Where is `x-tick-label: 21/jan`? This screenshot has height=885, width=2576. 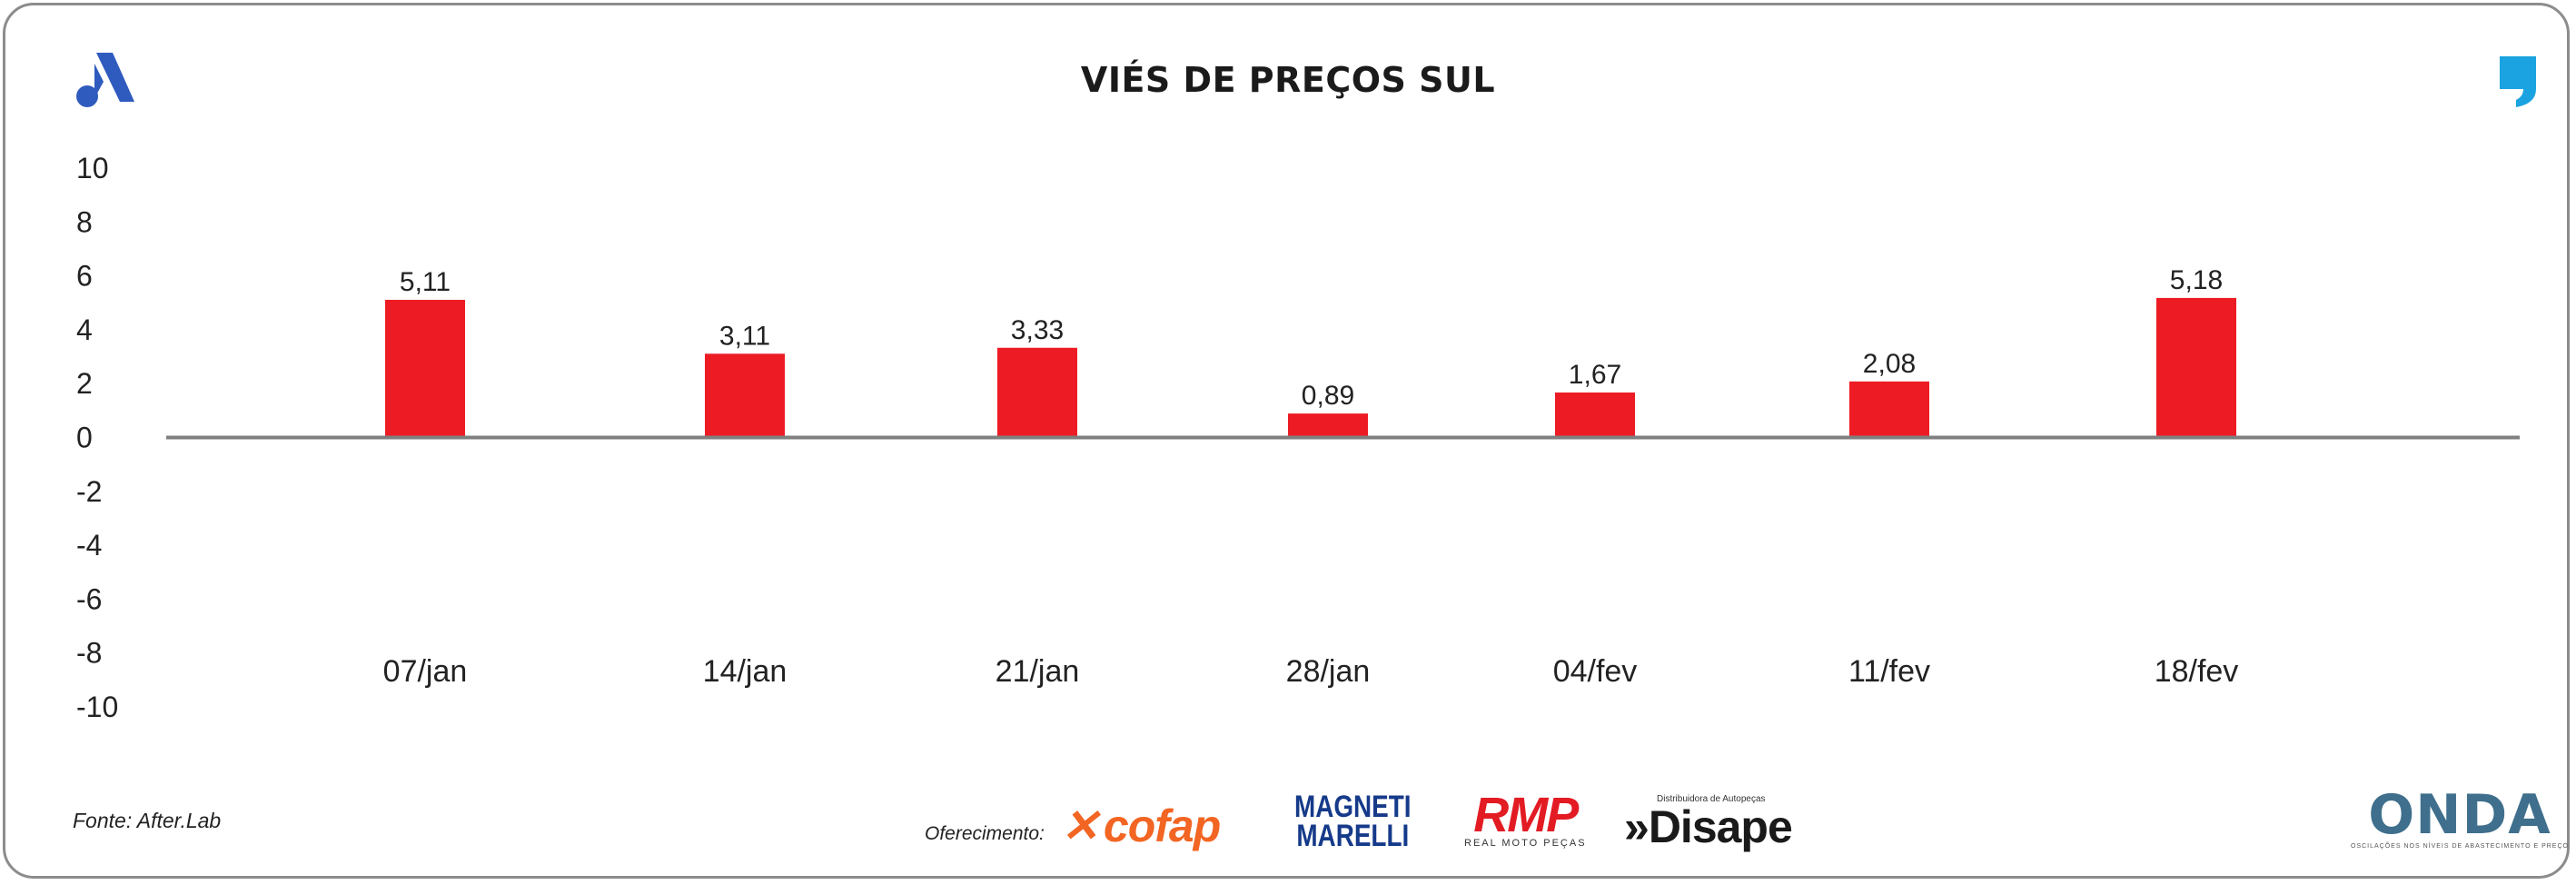
x-tick-label: 21/jan is located at coordinates (1038, 671).